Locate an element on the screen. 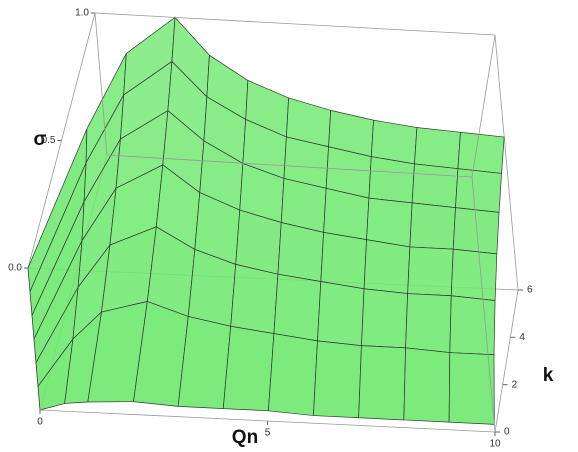 The image size is (578, 452). x-axis-label: Qn is located at coordinates (245, 437).